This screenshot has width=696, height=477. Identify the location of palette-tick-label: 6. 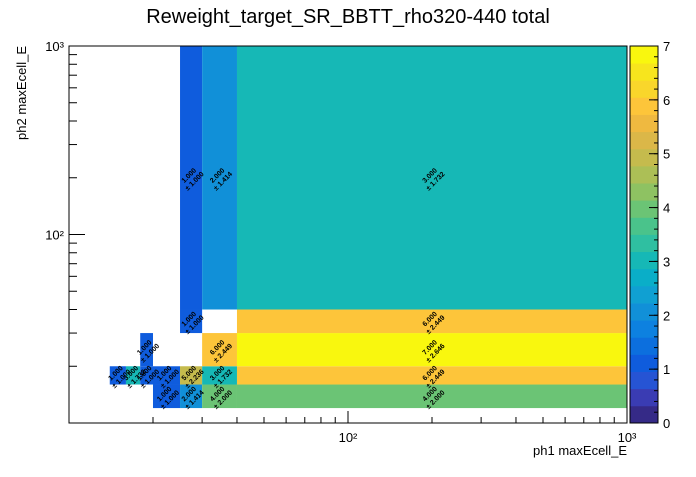
(666, 100).